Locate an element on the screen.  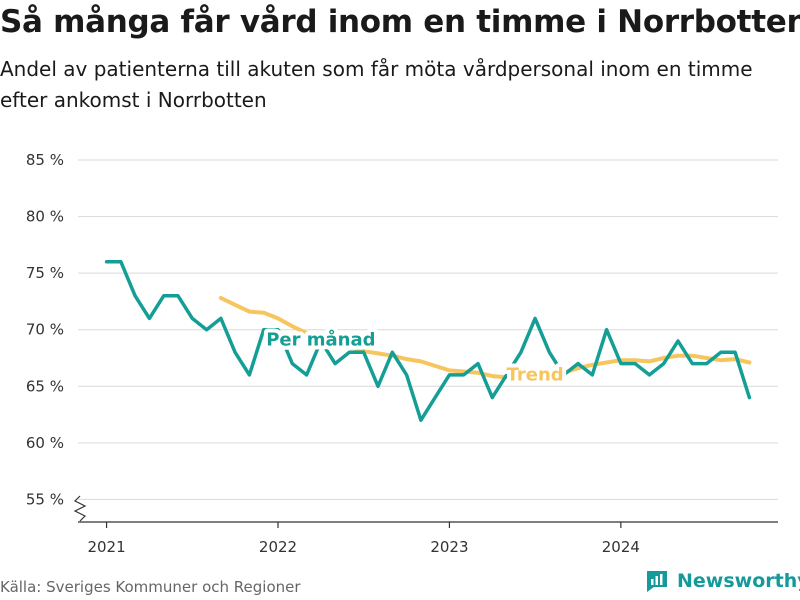
label-trend: Trend is located at coordinates (535, 375).